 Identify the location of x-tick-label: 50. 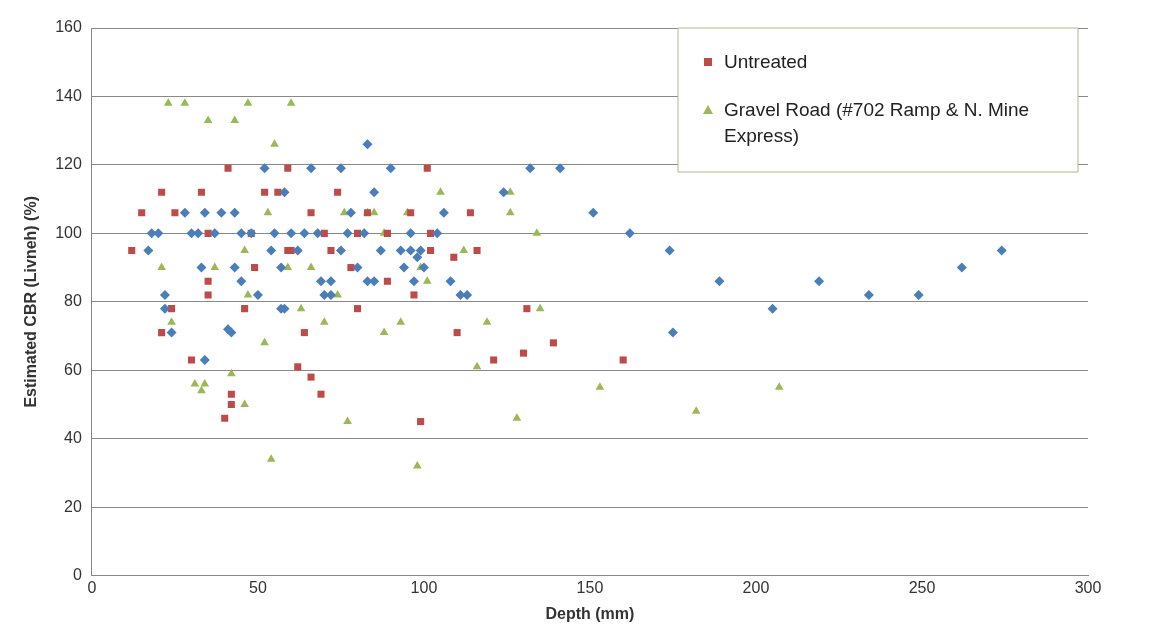
(258, 587).